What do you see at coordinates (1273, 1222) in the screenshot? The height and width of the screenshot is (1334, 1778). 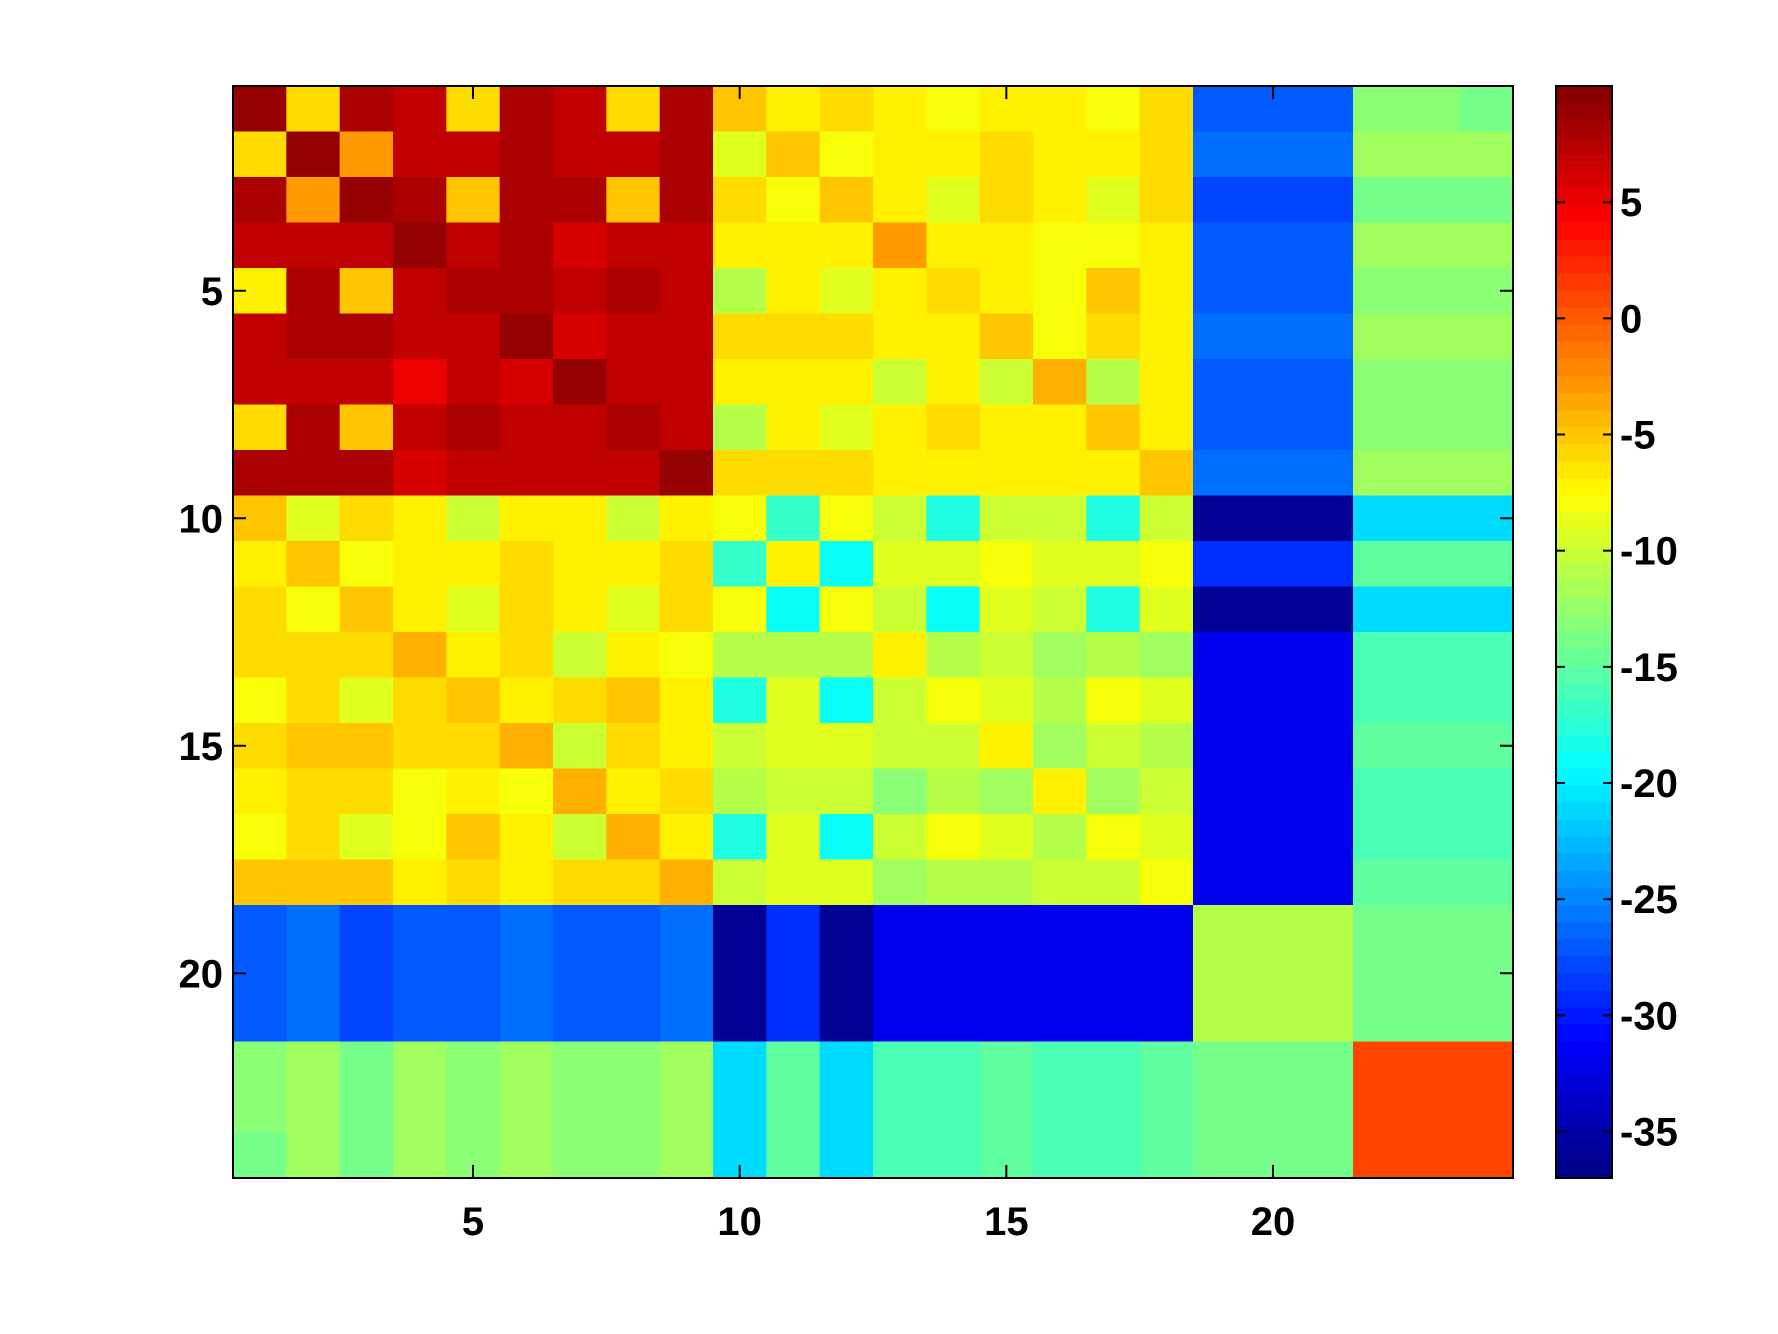 I see `x-tick-label: 20` at bounding box center [1273, 1222].